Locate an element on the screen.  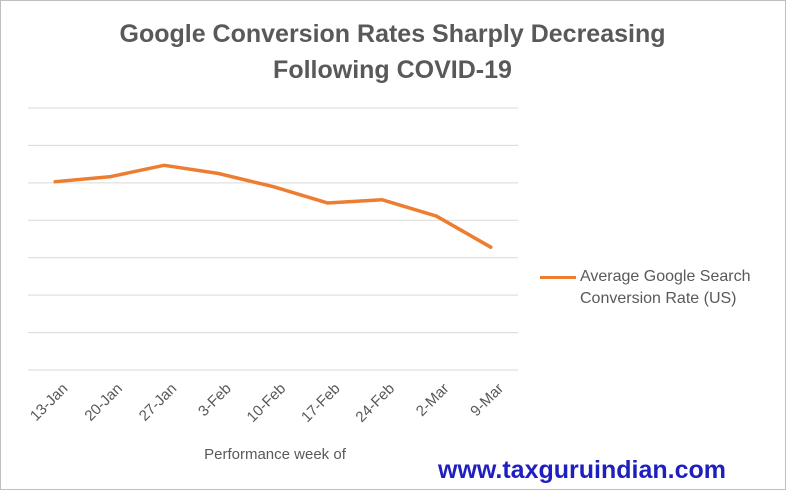
x-tick-label: 9-Mar is located at coordinates (487, 400).